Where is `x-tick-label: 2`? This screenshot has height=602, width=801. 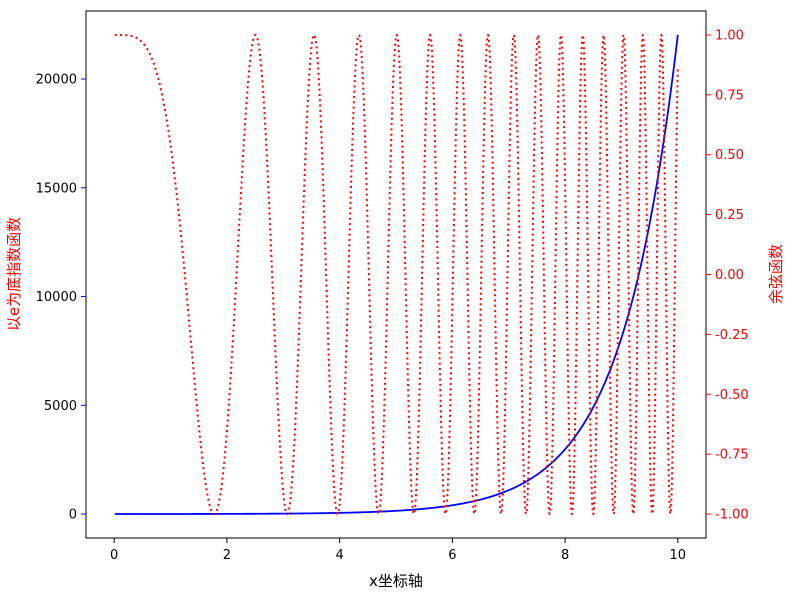 x-tick-label: 2 is located at coordinates (227, 555).